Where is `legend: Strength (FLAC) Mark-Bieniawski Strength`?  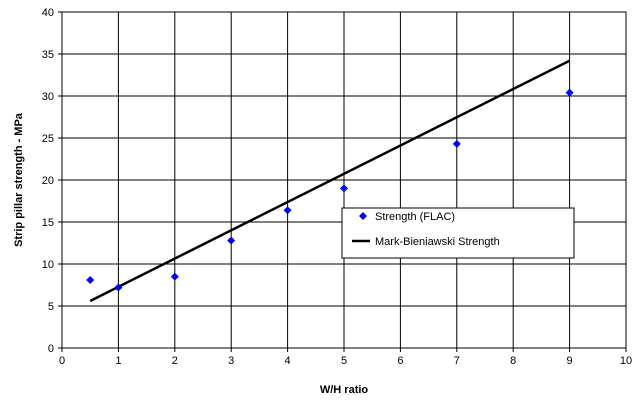 legend: Strength (FLAC) Mark-Bieniawski Strength is located at coordinates (458, 233).